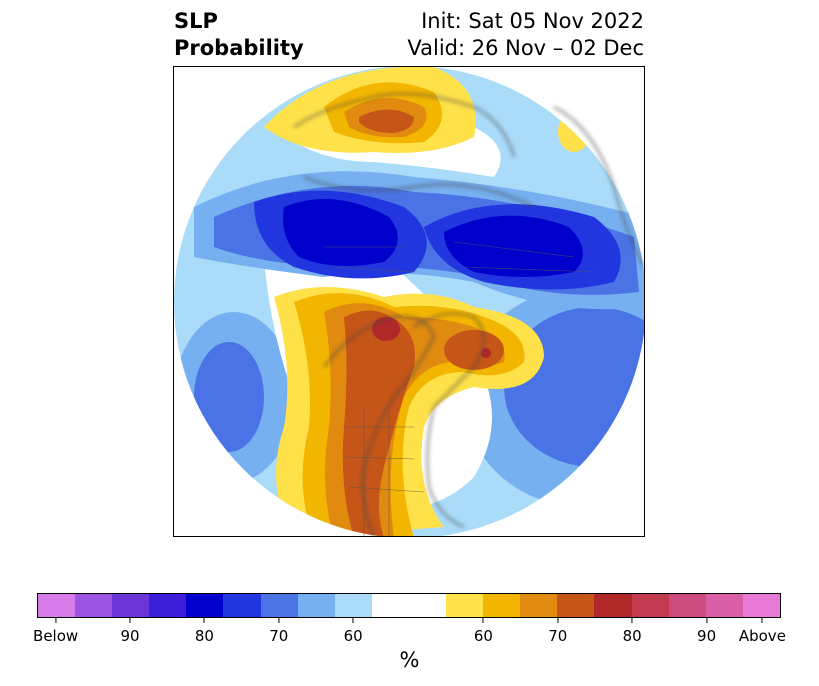 This screenshot has width=819, height=686. What do you see at coordinates (409, 633) in the screenshot?
I see `colorbar-ticks: Below 90 80 70 60 60 70 80 90 Above` at bounding box center [409, 633].